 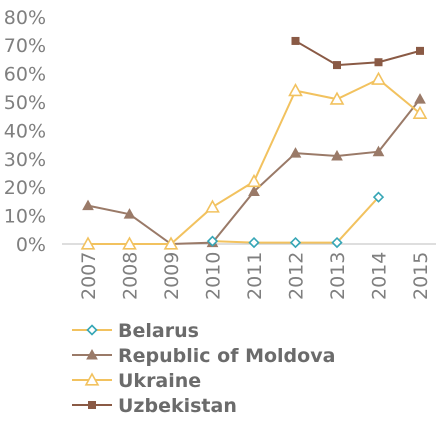 I want to click on series-line-belarus, so click(x=296, y=220).